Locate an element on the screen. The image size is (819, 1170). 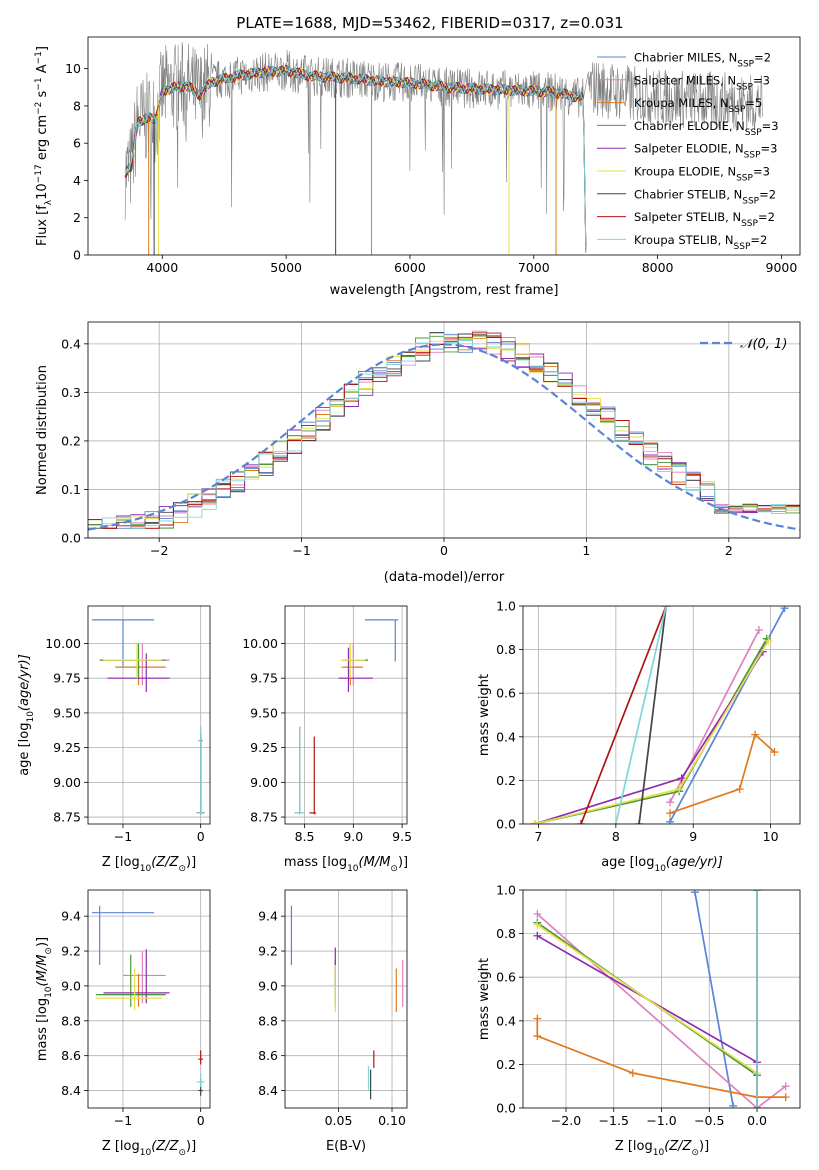
y-axis-label: Flux [fλ10−17 erg cm−2 s−1 A−1] is located at coordinates (44, 146).